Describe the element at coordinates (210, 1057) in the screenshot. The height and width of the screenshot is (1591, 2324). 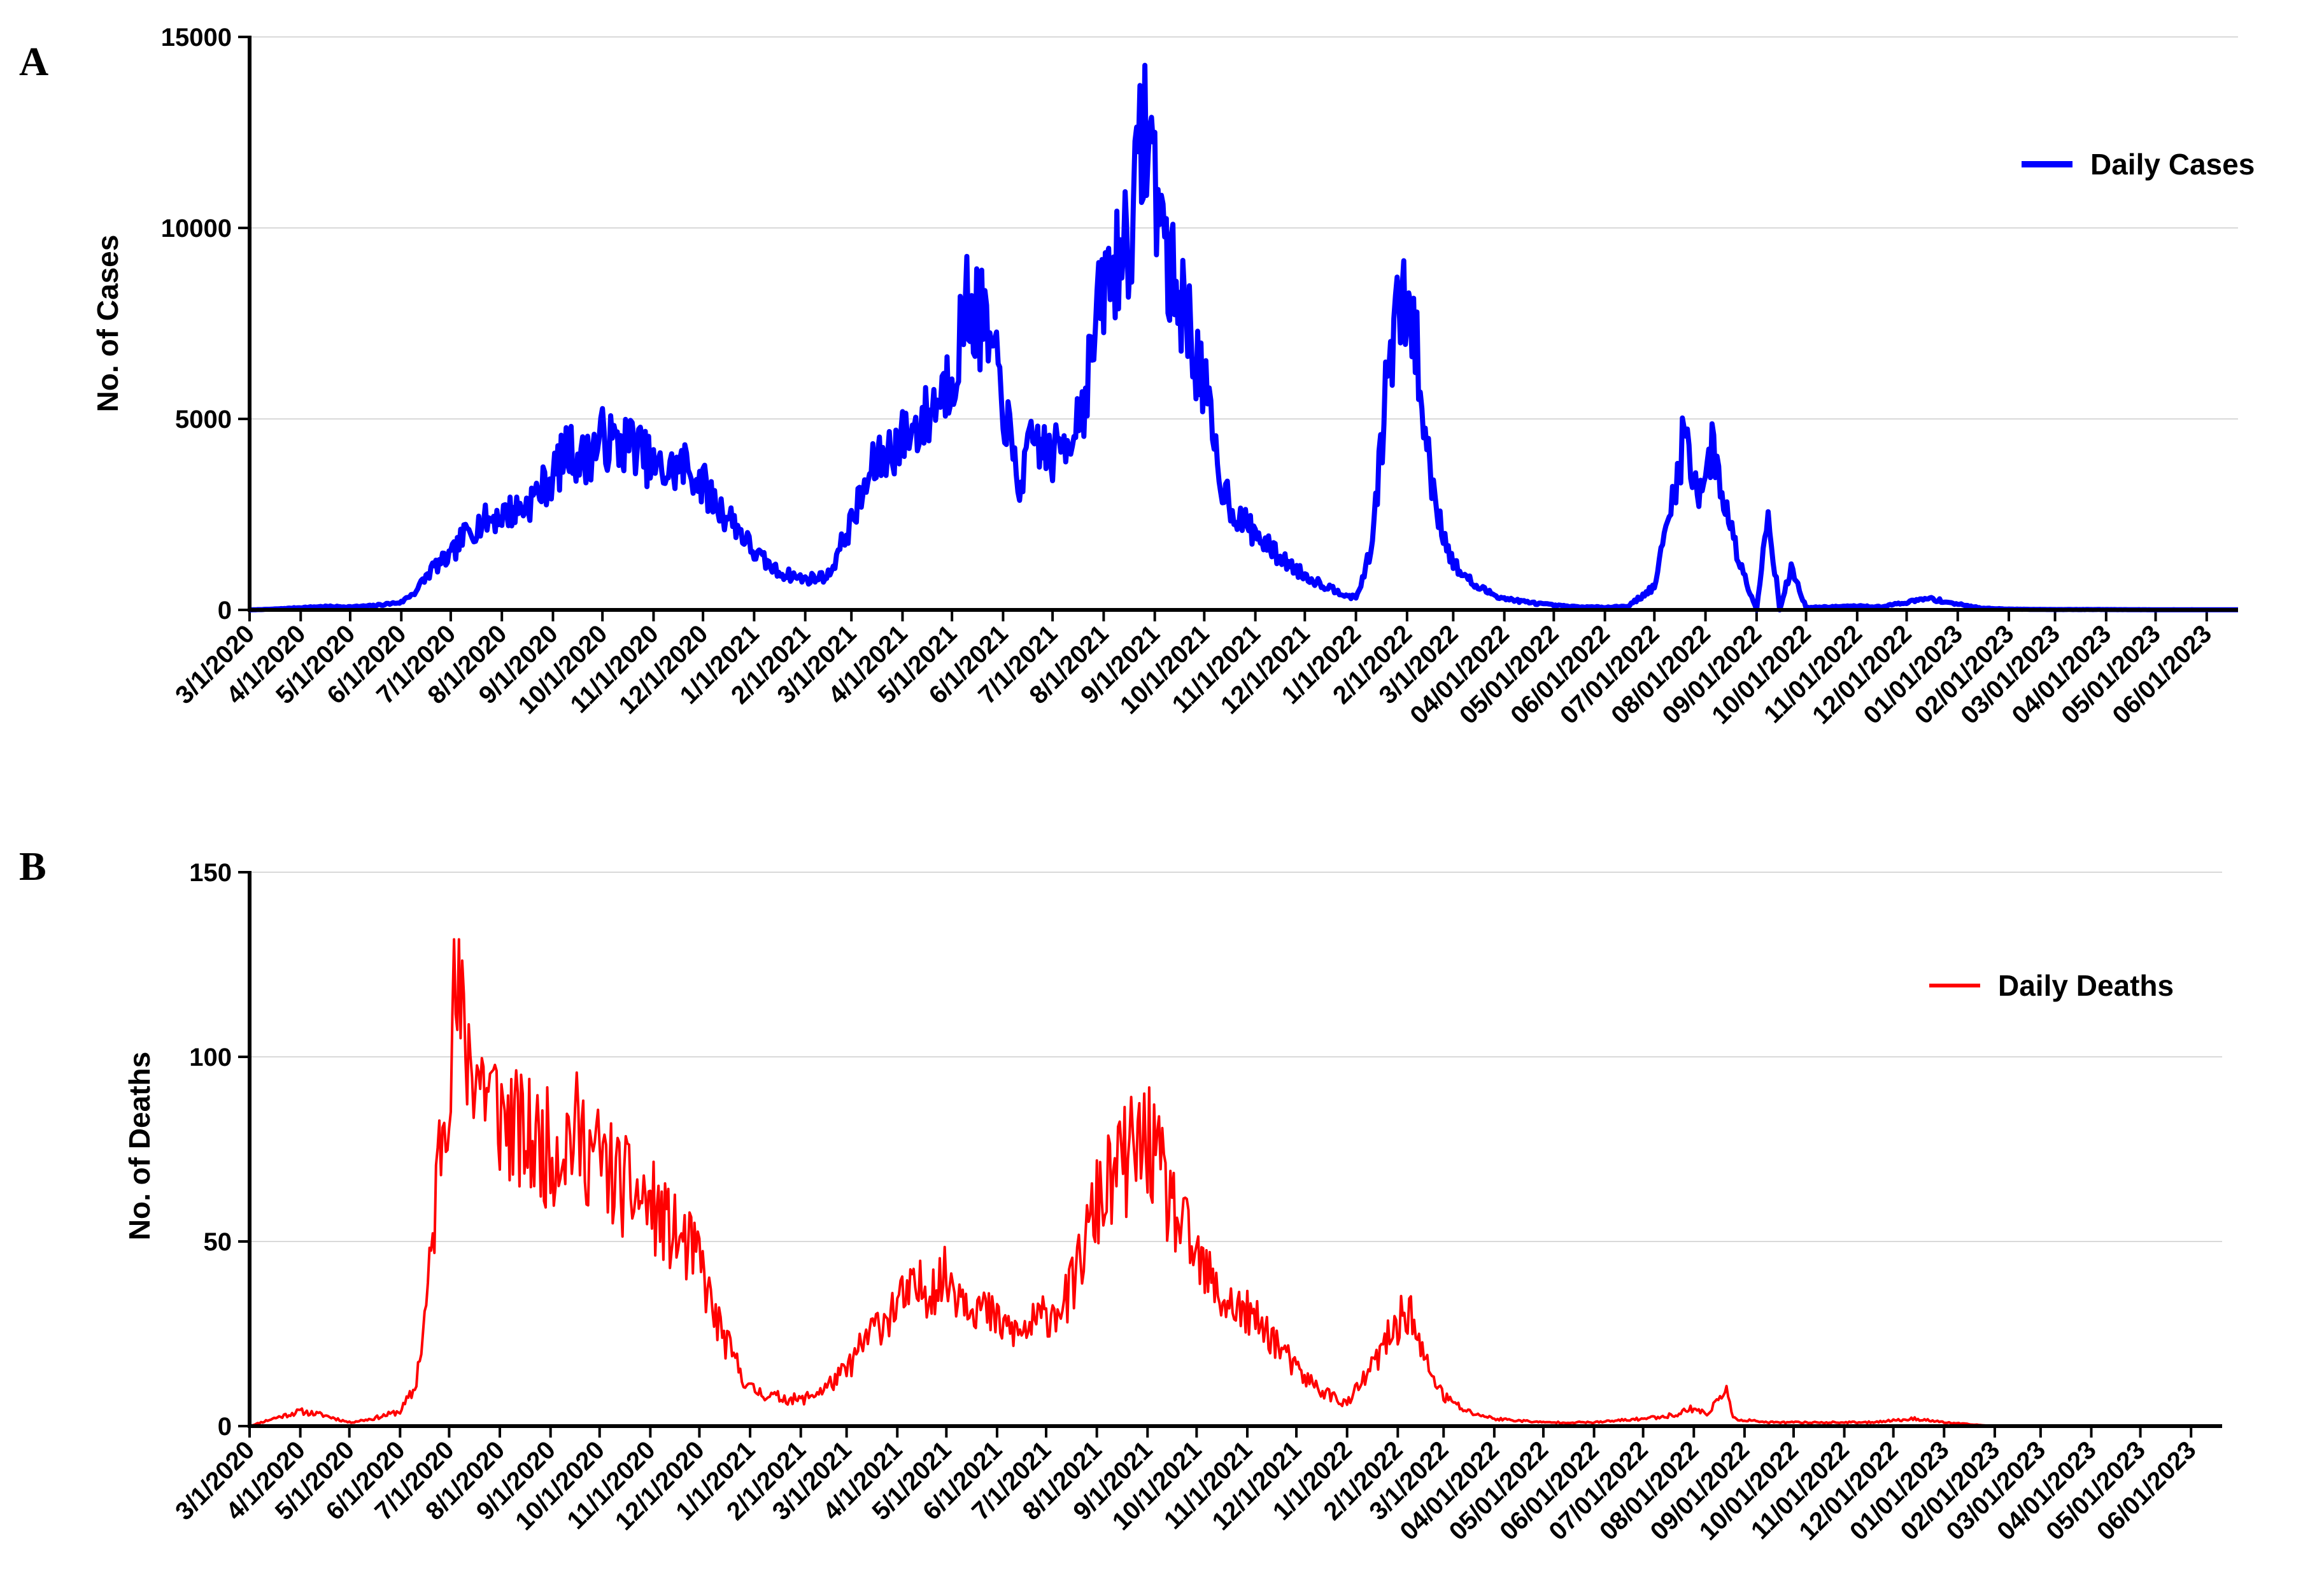
I see `y-tick-label: 100` at that location.